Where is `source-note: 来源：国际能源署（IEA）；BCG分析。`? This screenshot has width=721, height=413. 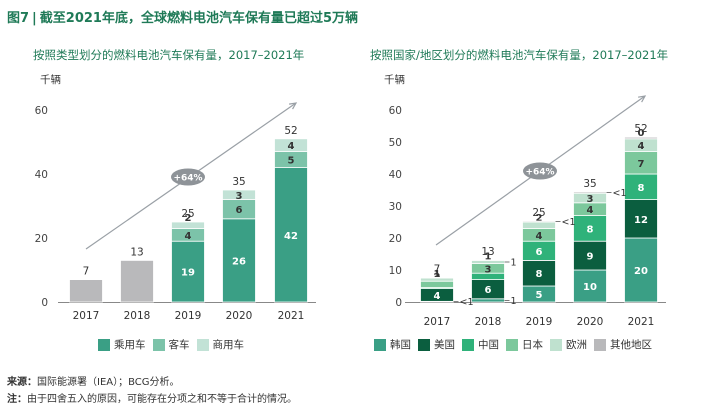 source-note: 来源：国际能源署（IEA）；BCG分析。 is located at coordinates (93, 380).